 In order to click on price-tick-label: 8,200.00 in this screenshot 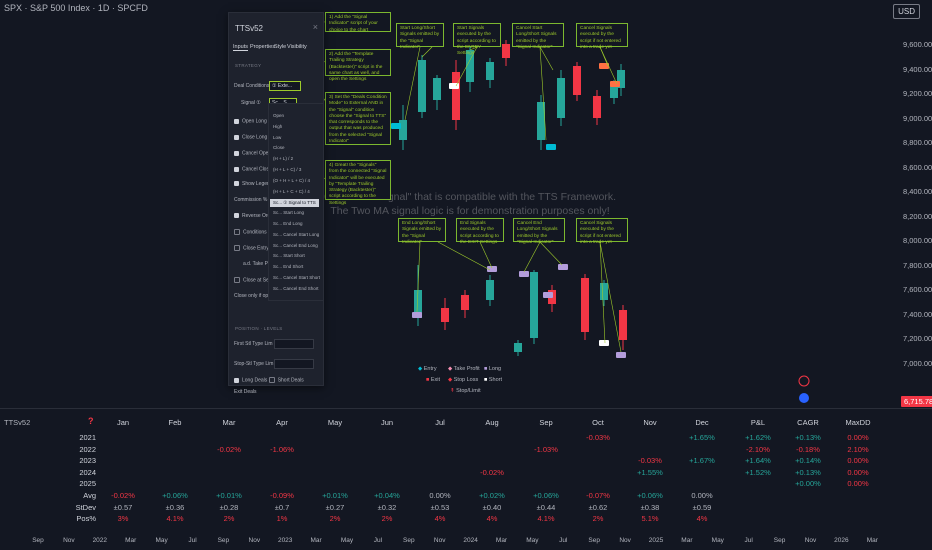, I will do `click(917, 216)`.